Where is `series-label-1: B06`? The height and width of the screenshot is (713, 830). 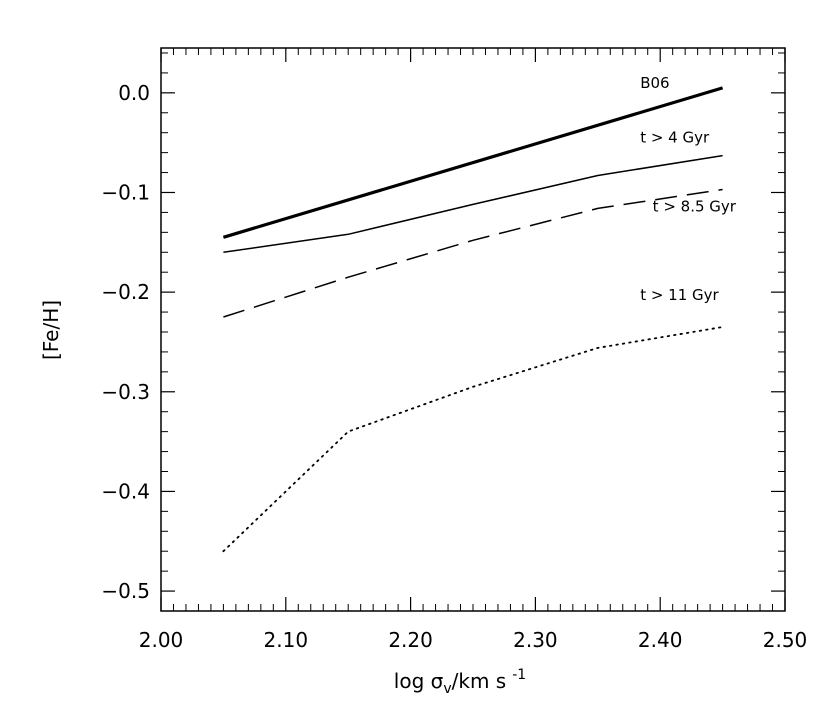 series-label-1: B06 is located at coordinates (654, 83).